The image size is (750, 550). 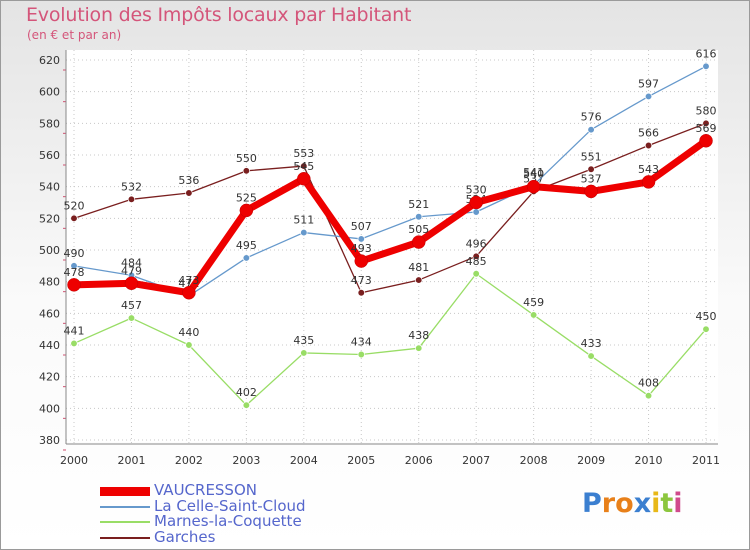 What do you see at coordinates (533, 174) in the screenshot?
I see `data-label-vaucresson: 540` at bounding box center [533, 174].